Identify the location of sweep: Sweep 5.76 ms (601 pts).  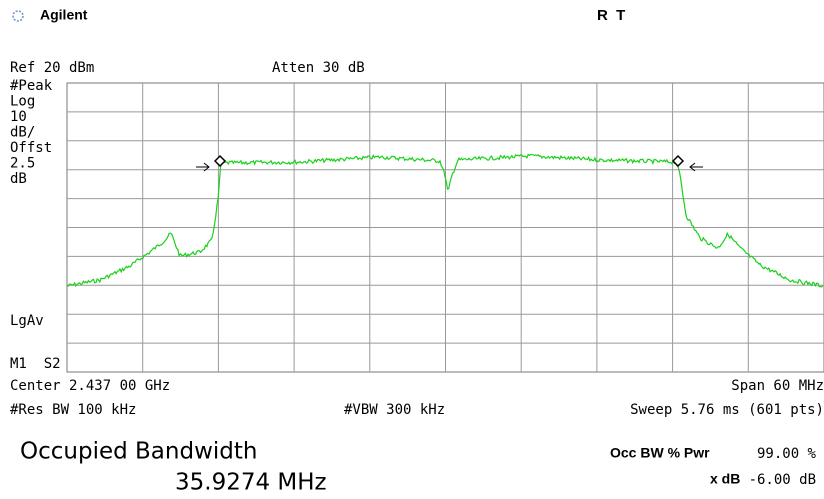
(727, 410).